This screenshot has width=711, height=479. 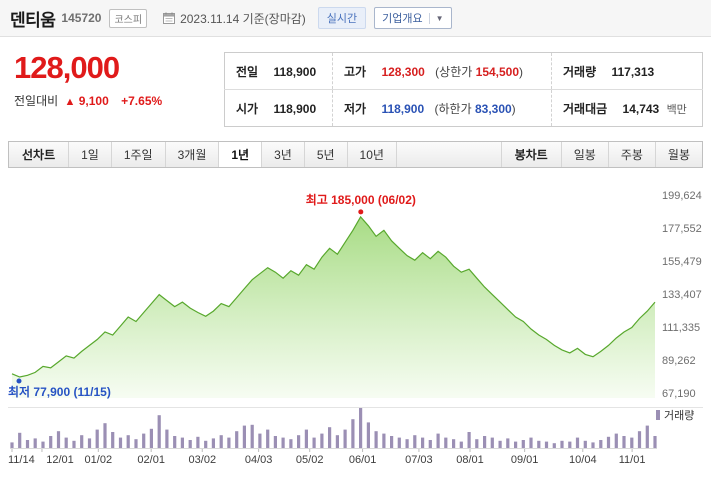 I want to click on tab-period-3year: 3년, so click(x=283, y=154).